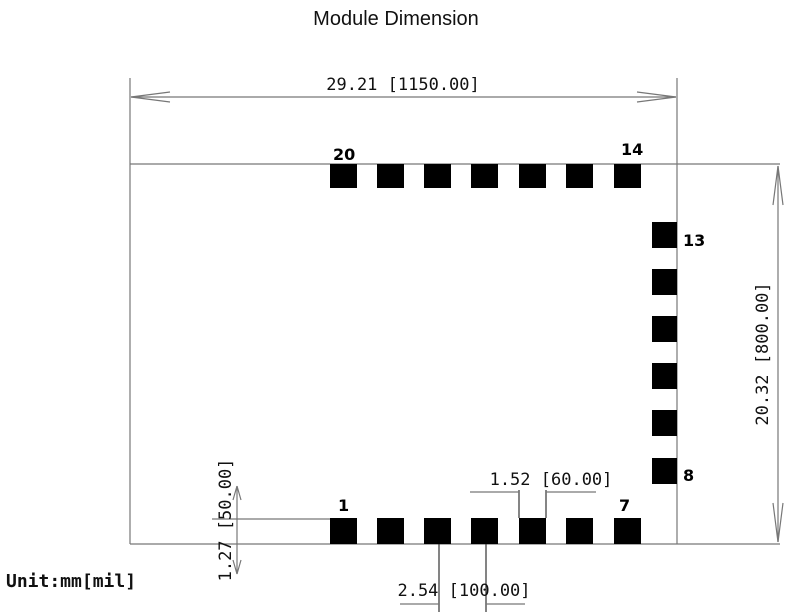 This screenshot has height=615, width=792. I want to click on unit-label: Unit:mm[mil], so click(71, 581).